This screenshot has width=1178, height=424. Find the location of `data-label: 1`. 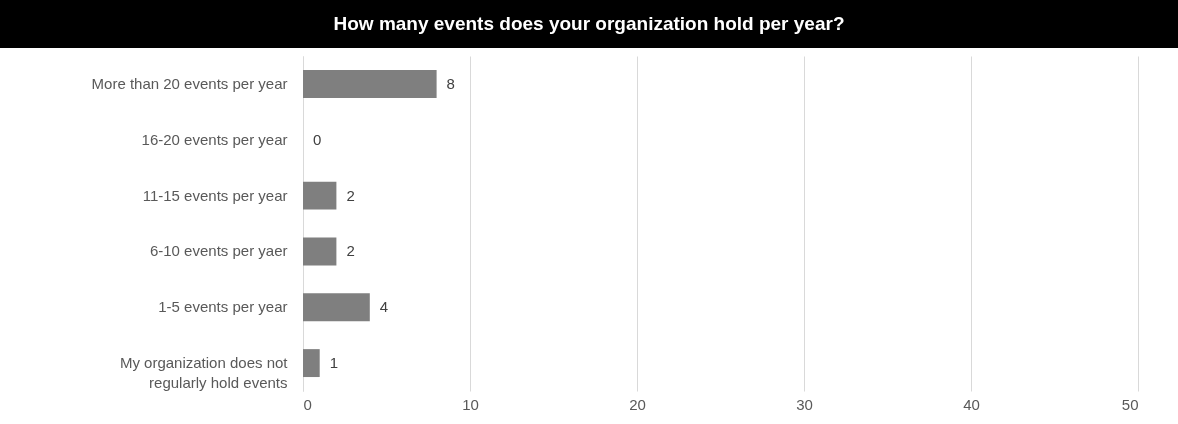

data-label: 1 is located at coordinates (334, 363).